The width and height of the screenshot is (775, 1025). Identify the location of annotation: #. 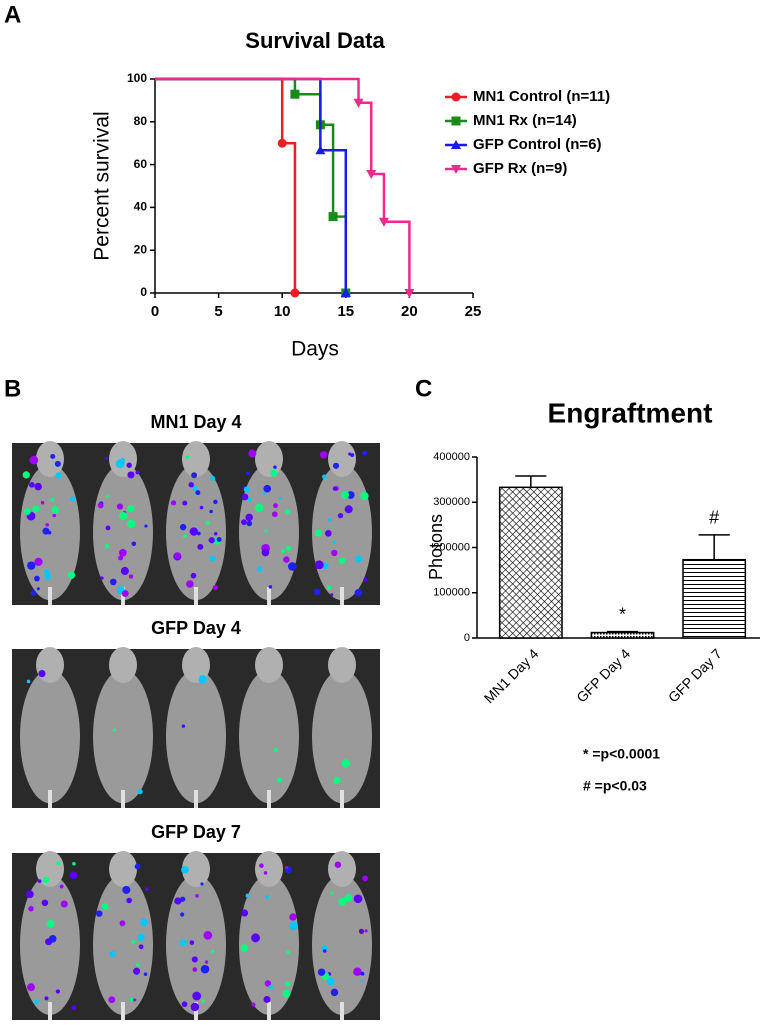
(714, 518).